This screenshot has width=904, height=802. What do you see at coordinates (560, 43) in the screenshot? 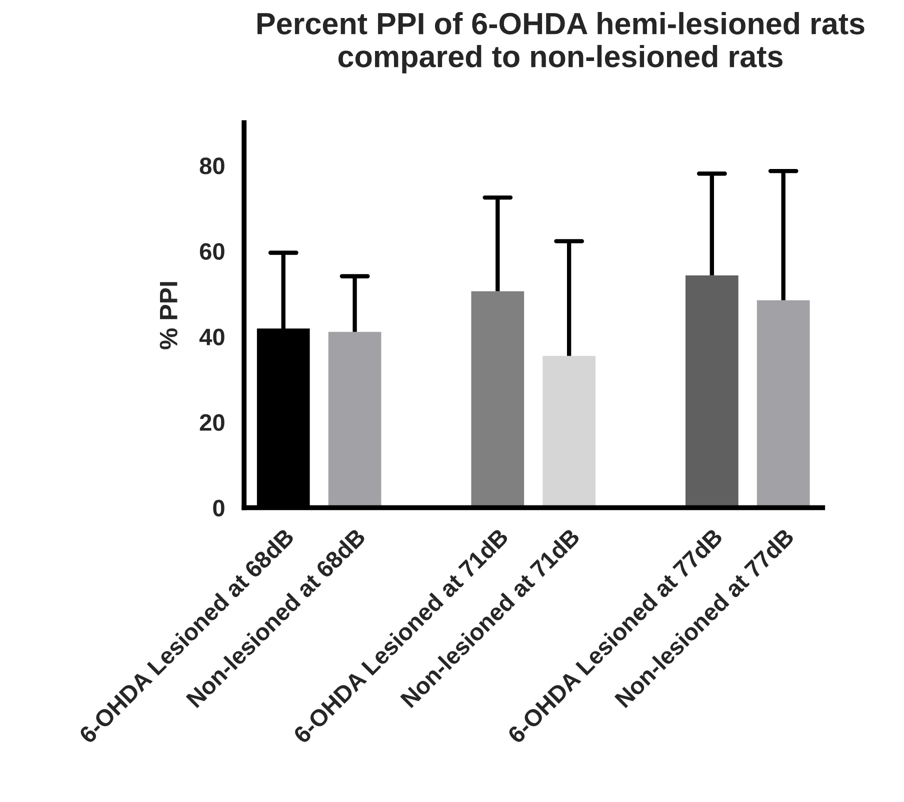
I see `chart-title: Percent PPI of 6-OHDA hemi-lesioned rats compared to non-lesioned rats` at bounding box center [560, 43].